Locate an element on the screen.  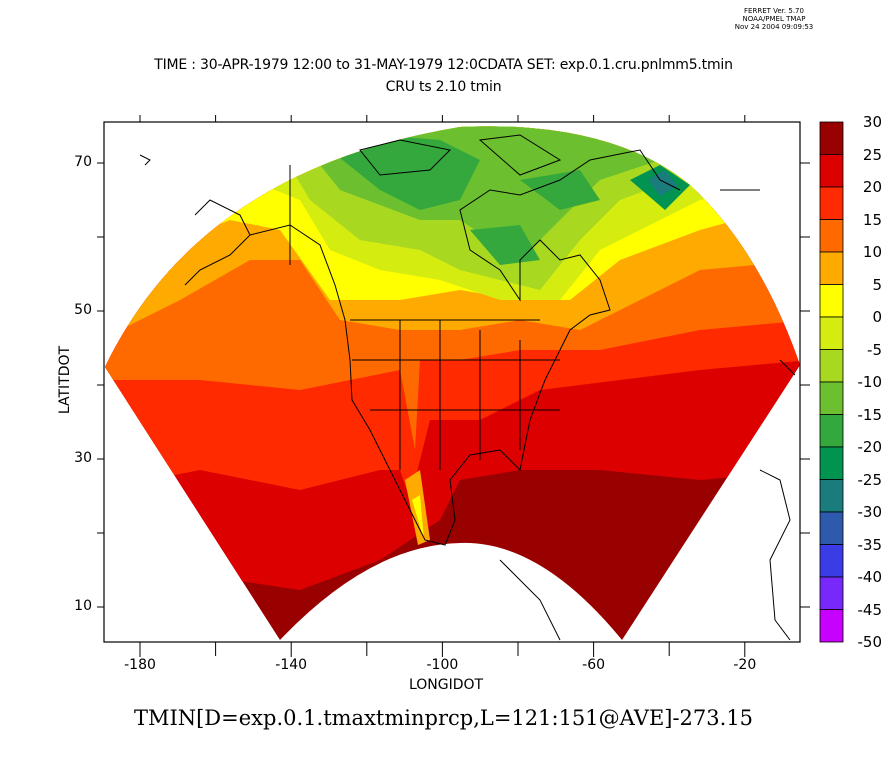
colorbar-label: -45 is located at coordinates (870, 609).